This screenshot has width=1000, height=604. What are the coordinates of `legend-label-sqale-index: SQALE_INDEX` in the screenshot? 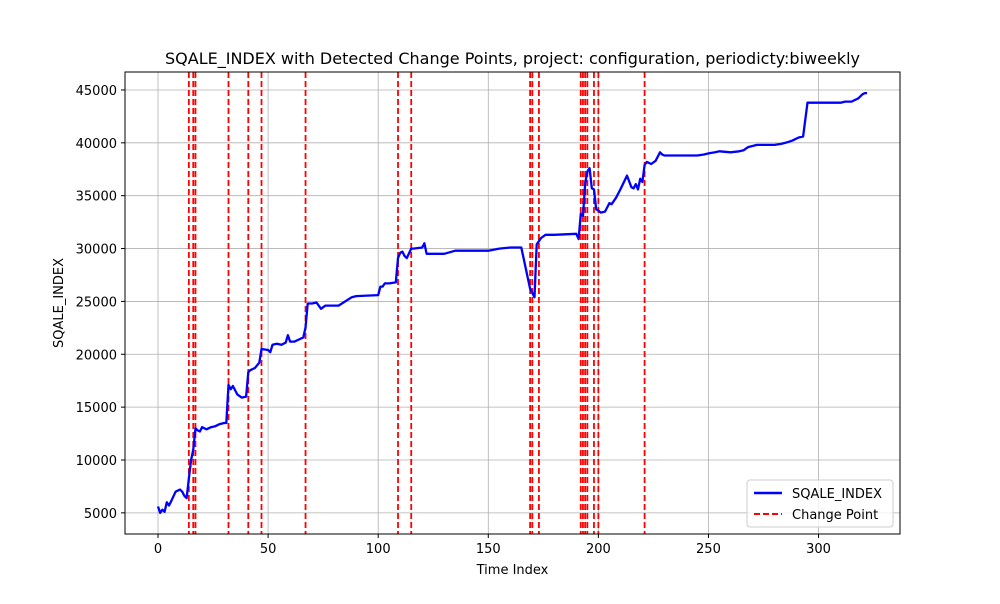 It's located at (837, 494).